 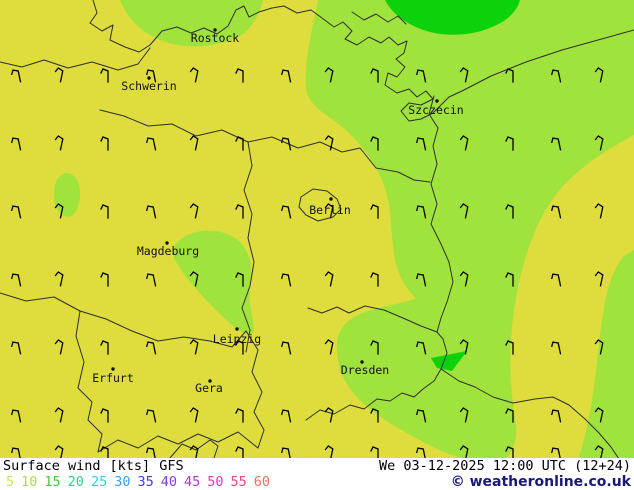 I want to click on city-marker: Magdeburg, so click(x=168, y=249).